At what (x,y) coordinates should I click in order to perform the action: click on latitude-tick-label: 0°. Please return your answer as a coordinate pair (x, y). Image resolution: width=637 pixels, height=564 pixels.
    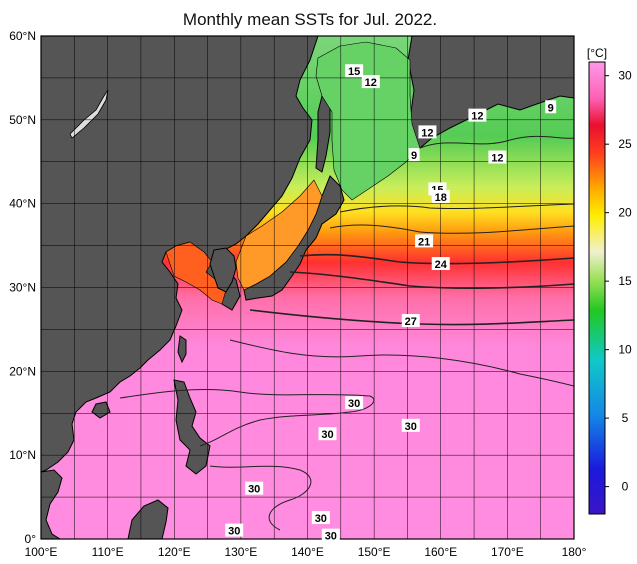
    Looking at the image, I should click on (31, 539).